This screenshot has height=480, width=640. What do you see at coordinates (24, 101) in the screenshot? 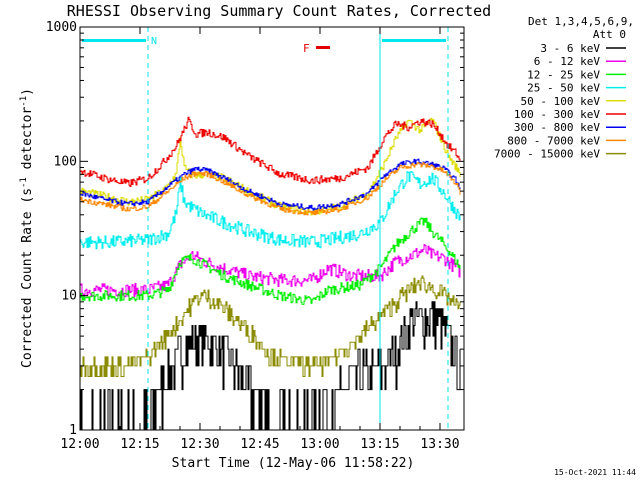
I see `y-label-sup2: -1` at bounding box center [24, 101].